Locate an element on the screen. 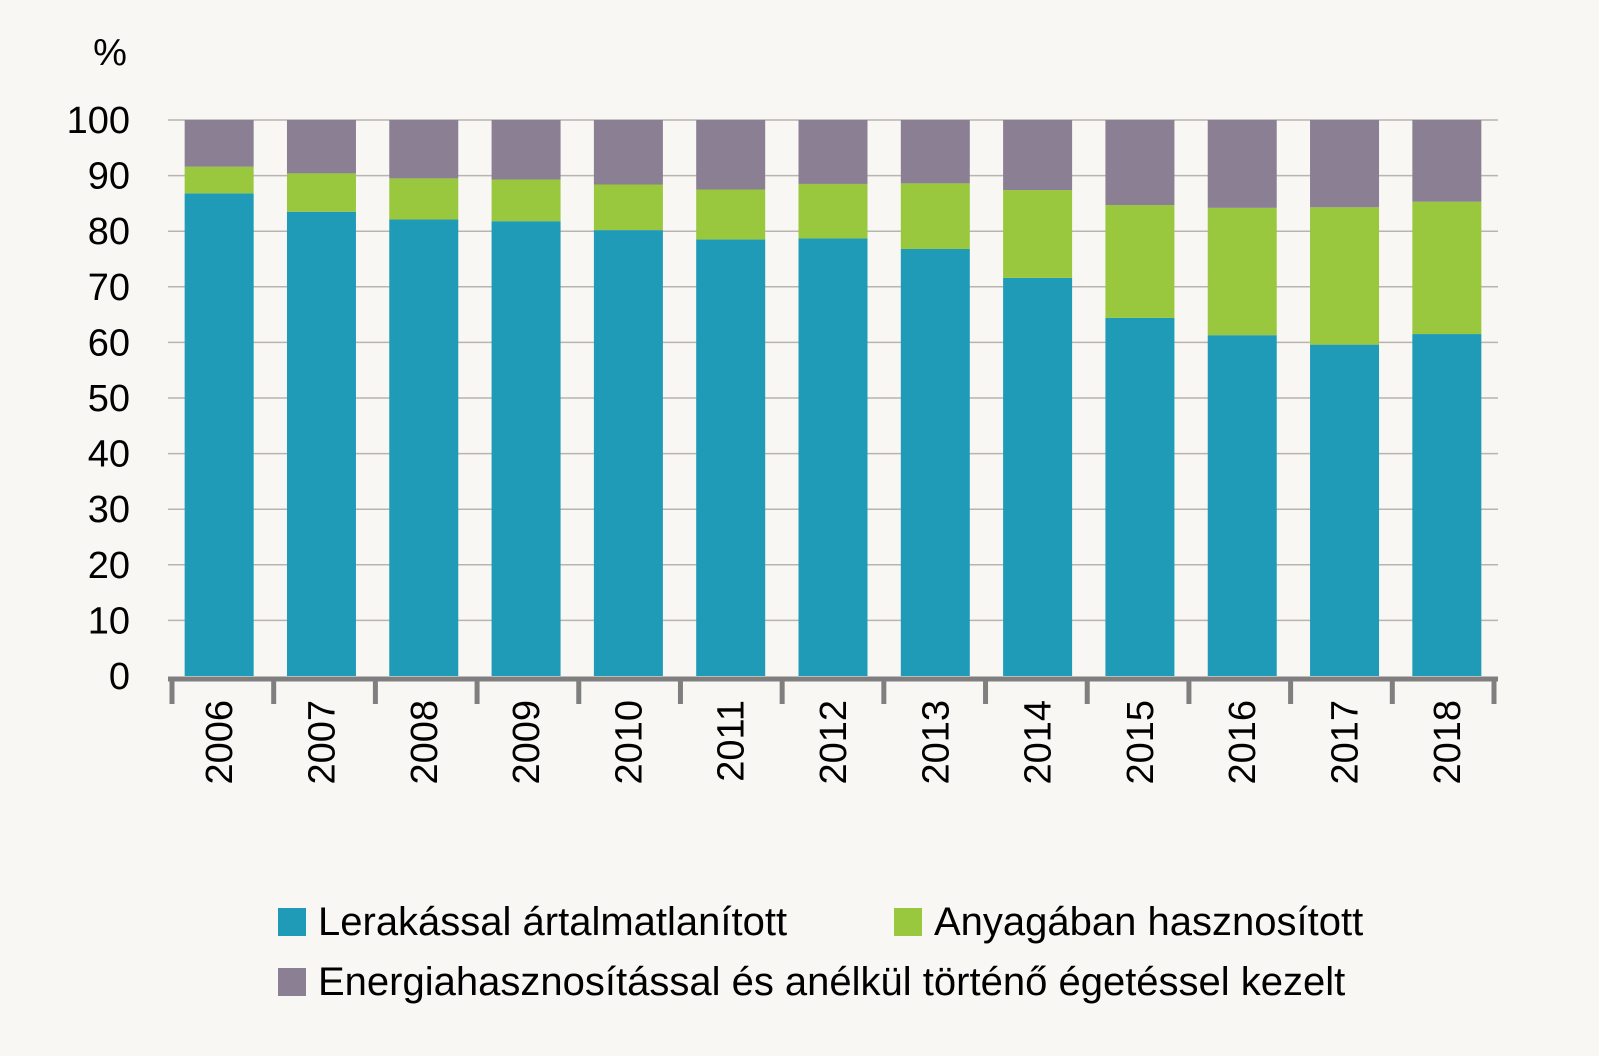  x-tick-label-2017: 2017 is located at coordinates (1346, 742).